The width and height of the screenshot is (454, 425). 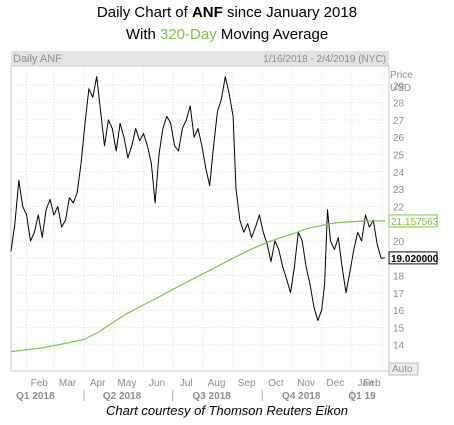 I want to click on x-tick-label: May, so click(x=126, y=383).